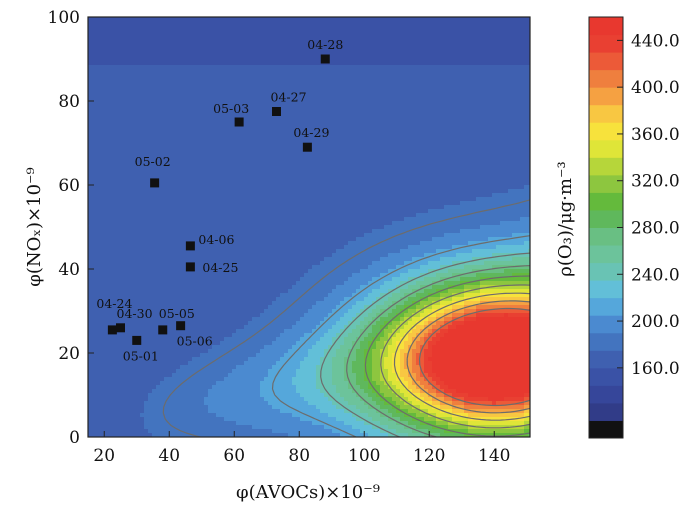 This screenshot has height=516, width=700. I want to click on colorbar-tick-label: 280.0, so click(655, 229).